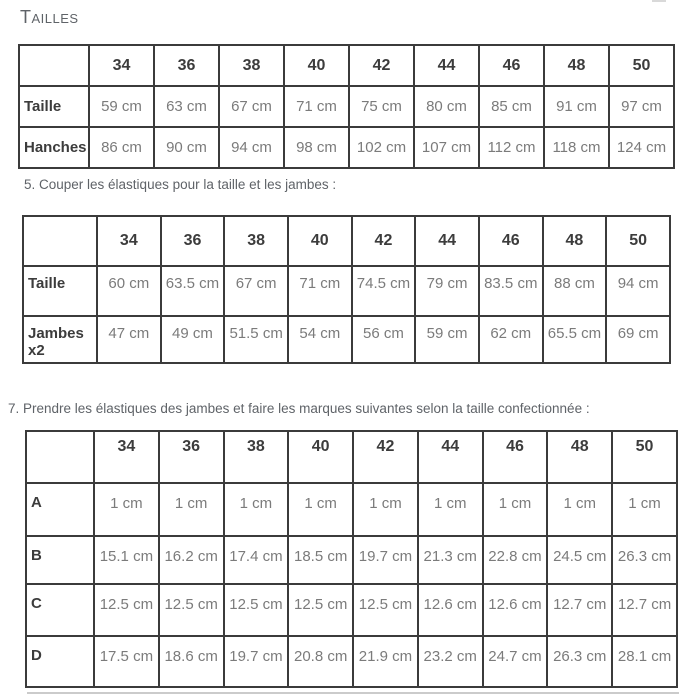 The image size is (700, 700). I want to click on size-header-row: 34 36 38 40 42 44 46 48 50, so click(346, 65).